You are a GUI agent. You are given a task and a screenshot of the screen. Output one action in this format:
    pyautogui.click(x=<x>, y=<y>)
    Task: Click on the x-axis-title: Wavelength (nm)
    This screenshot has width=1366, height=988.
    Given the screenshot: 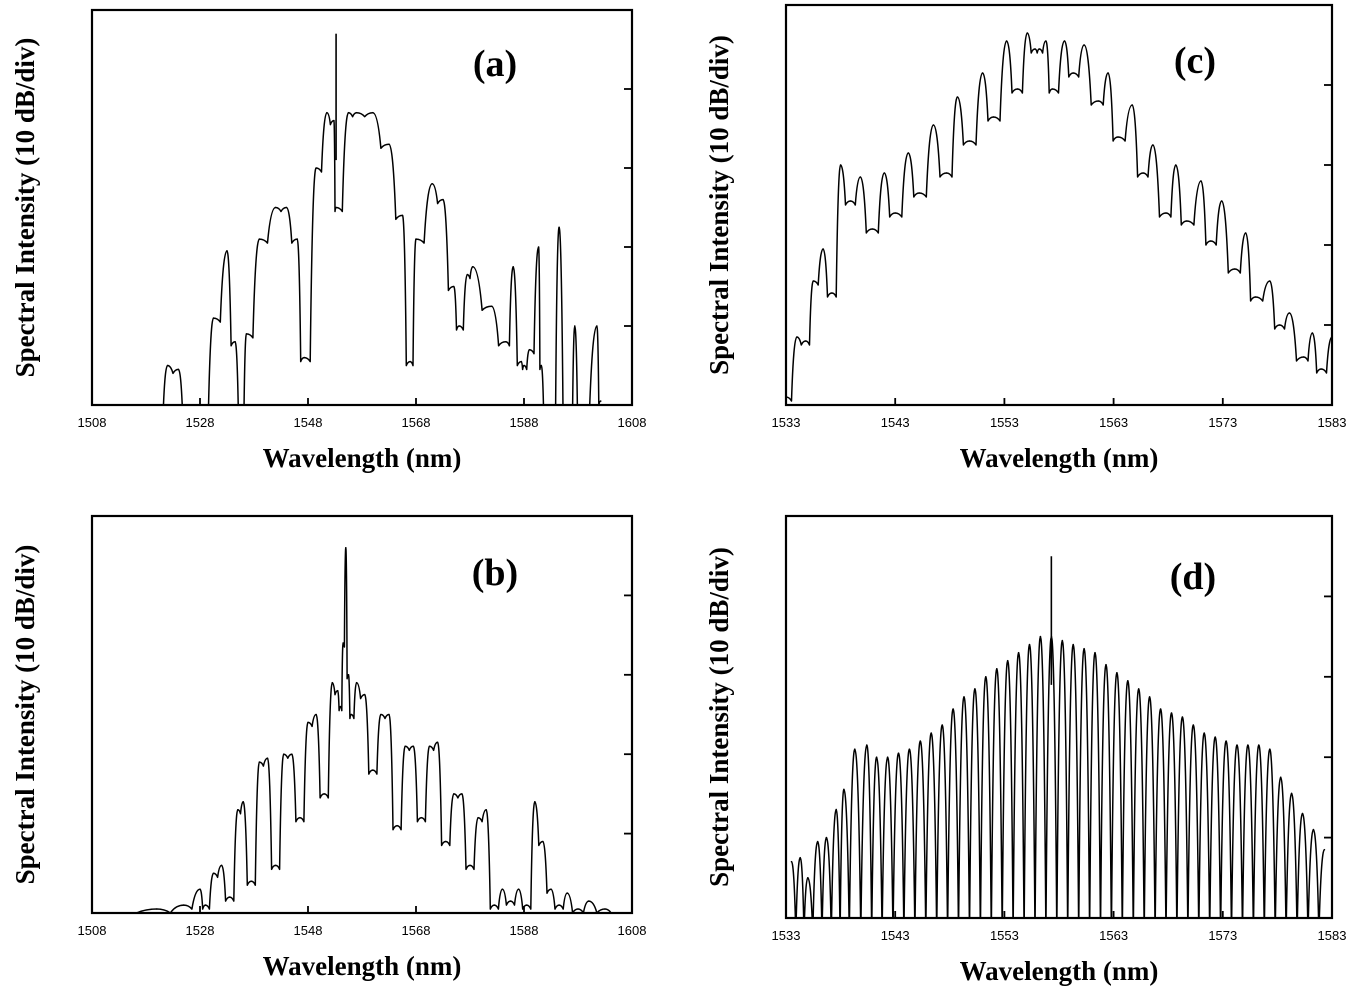 What is the action you would take?
    pyautogui.click(x=362, y=458)
    